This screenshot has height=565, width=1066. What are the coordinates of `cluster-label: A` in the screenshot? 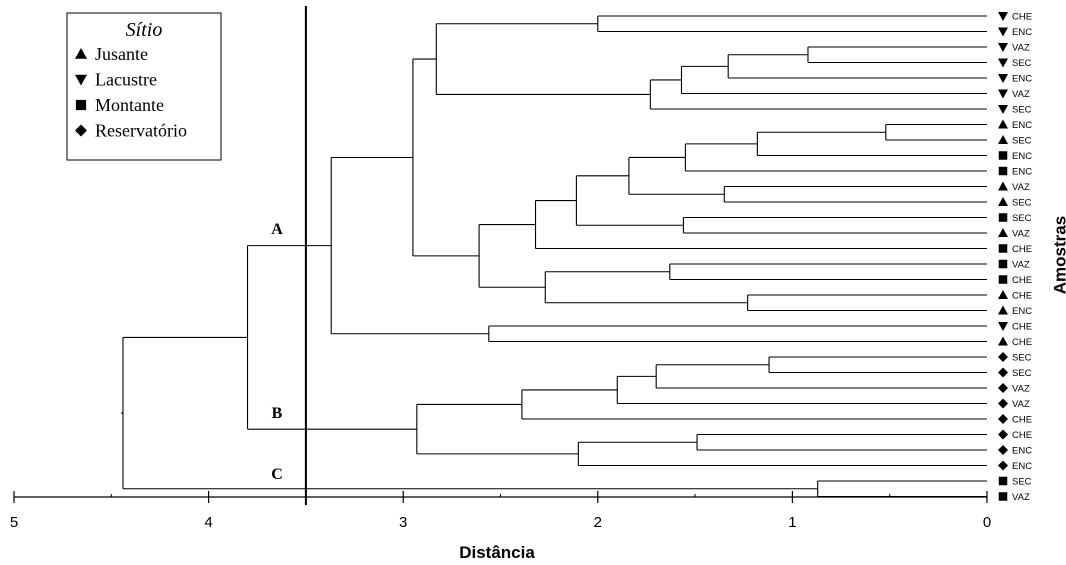 It's located at (277, 229).